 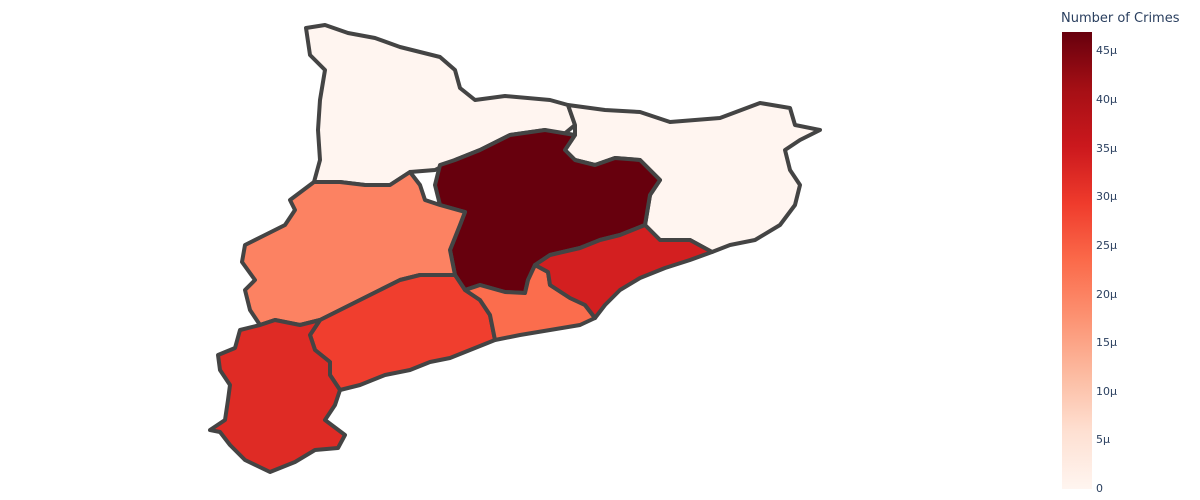 What do you see at coordinates (623, 271) in the screenshot?
I see `region-coast-east` at bounding box center [623, 271].